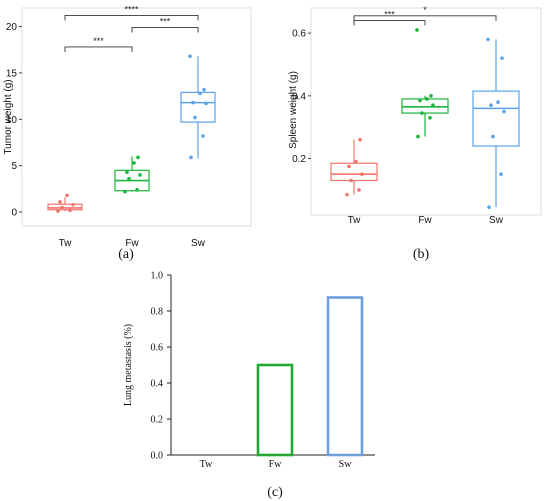 This screenshot has width=550, height=501. Describe the element at coordinates (66, 243) in the screenshot. I see `panel-a-x-tick-tw: Tw` at that location.